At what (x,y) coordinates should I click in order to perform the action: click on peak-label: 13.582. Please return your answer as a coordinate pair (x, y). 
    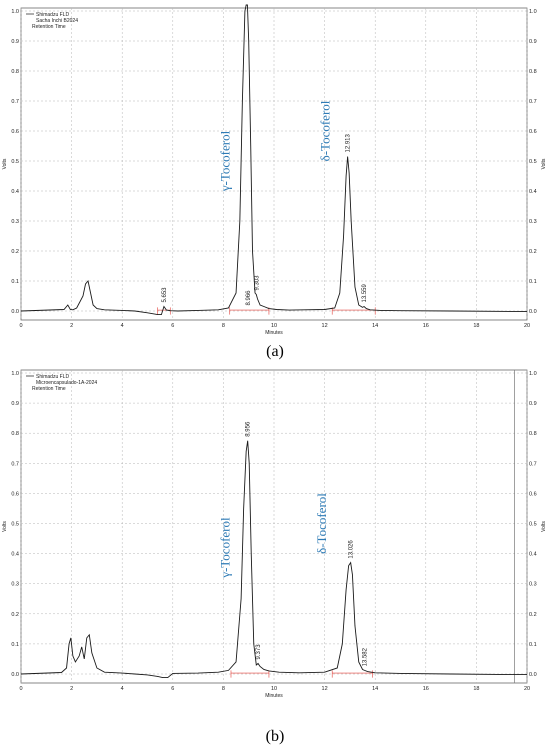
    Looking at the image, I should click on (366, 656).